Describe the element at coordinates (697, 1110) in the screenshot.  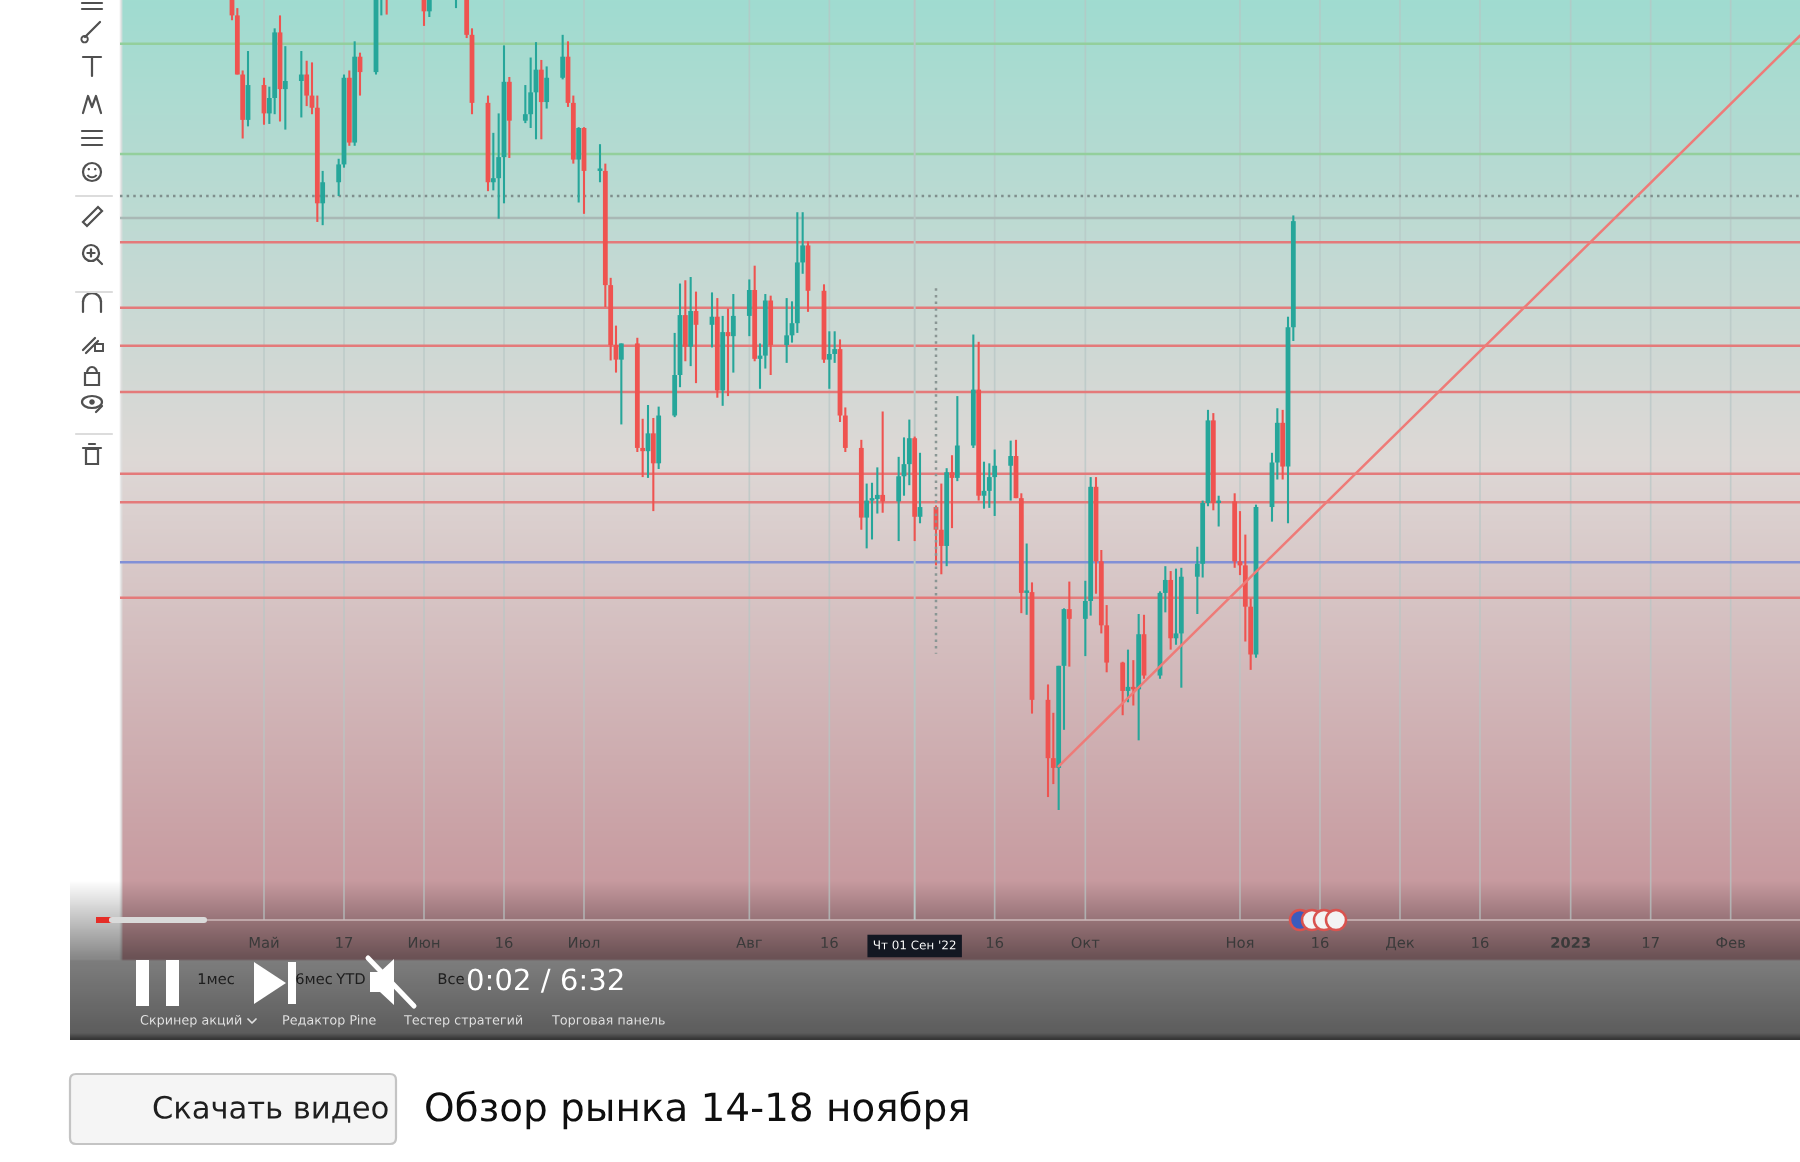
I see `text: Обзор рынка 14-18 ноября` at that location.